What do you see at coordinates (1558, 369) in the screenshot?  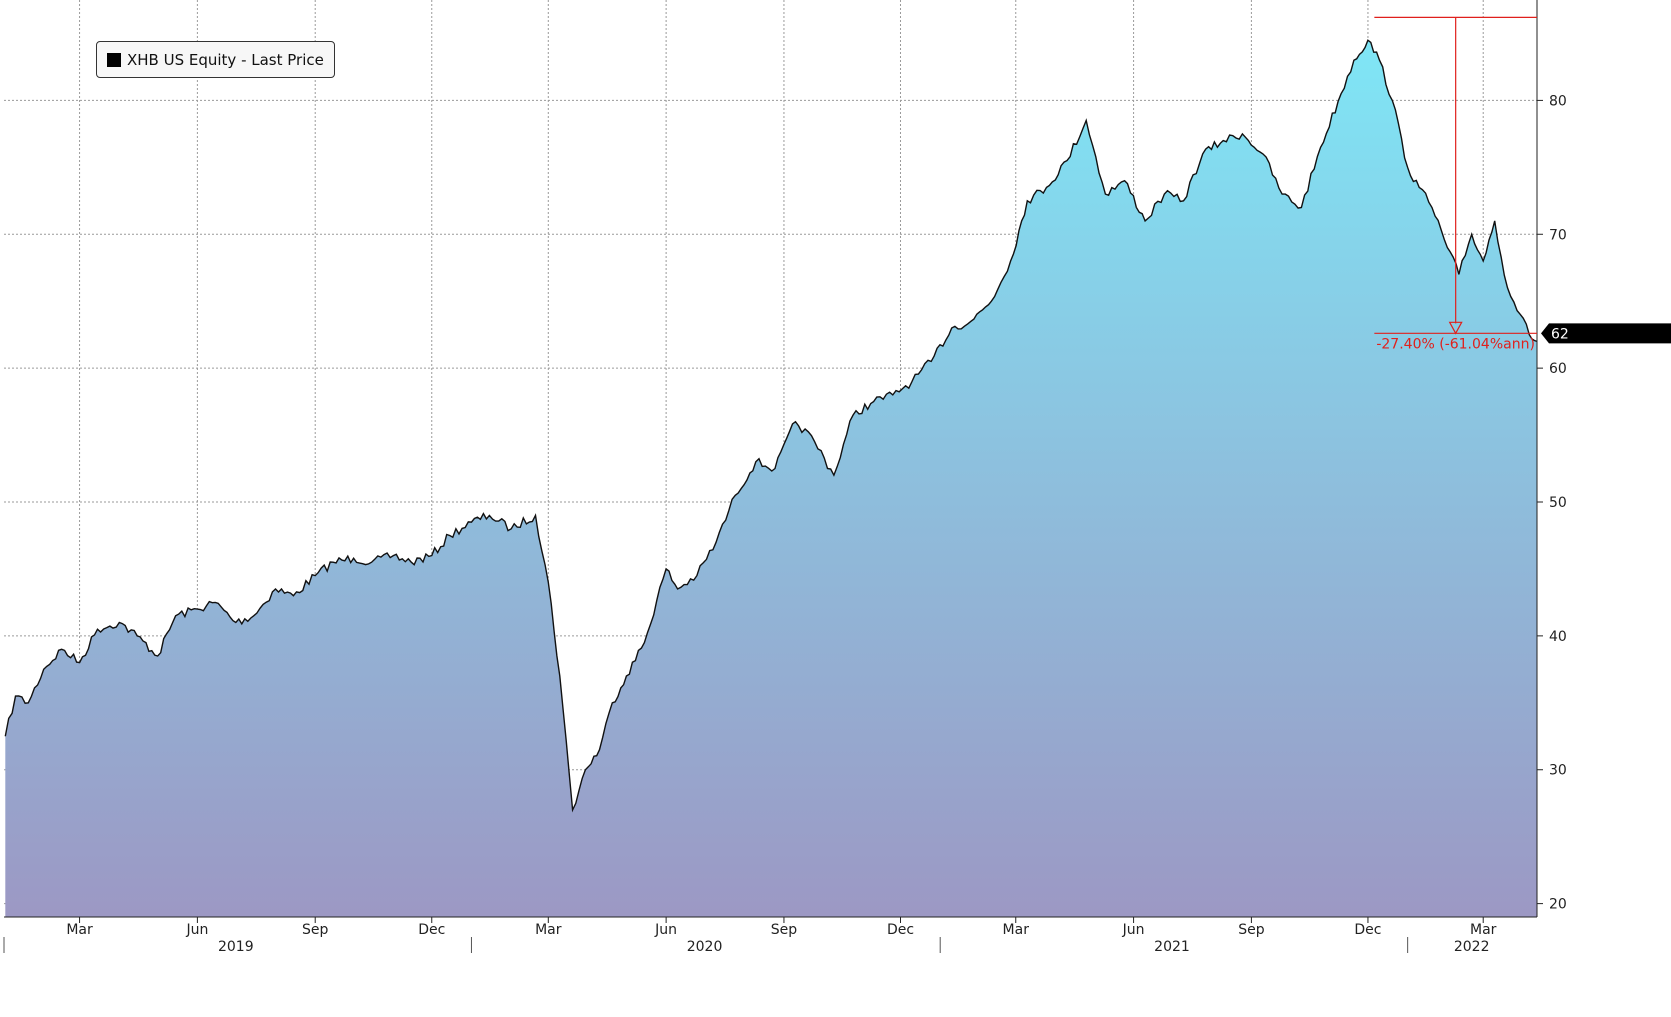 I see `y-tick-label: 60` at bounding box center [1558, 369].